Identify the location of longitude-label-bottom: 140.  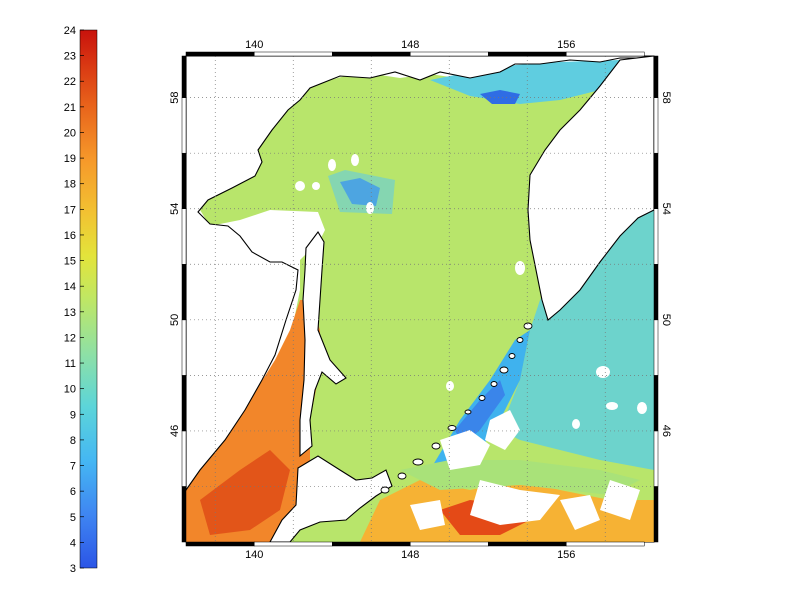
(254, 555).